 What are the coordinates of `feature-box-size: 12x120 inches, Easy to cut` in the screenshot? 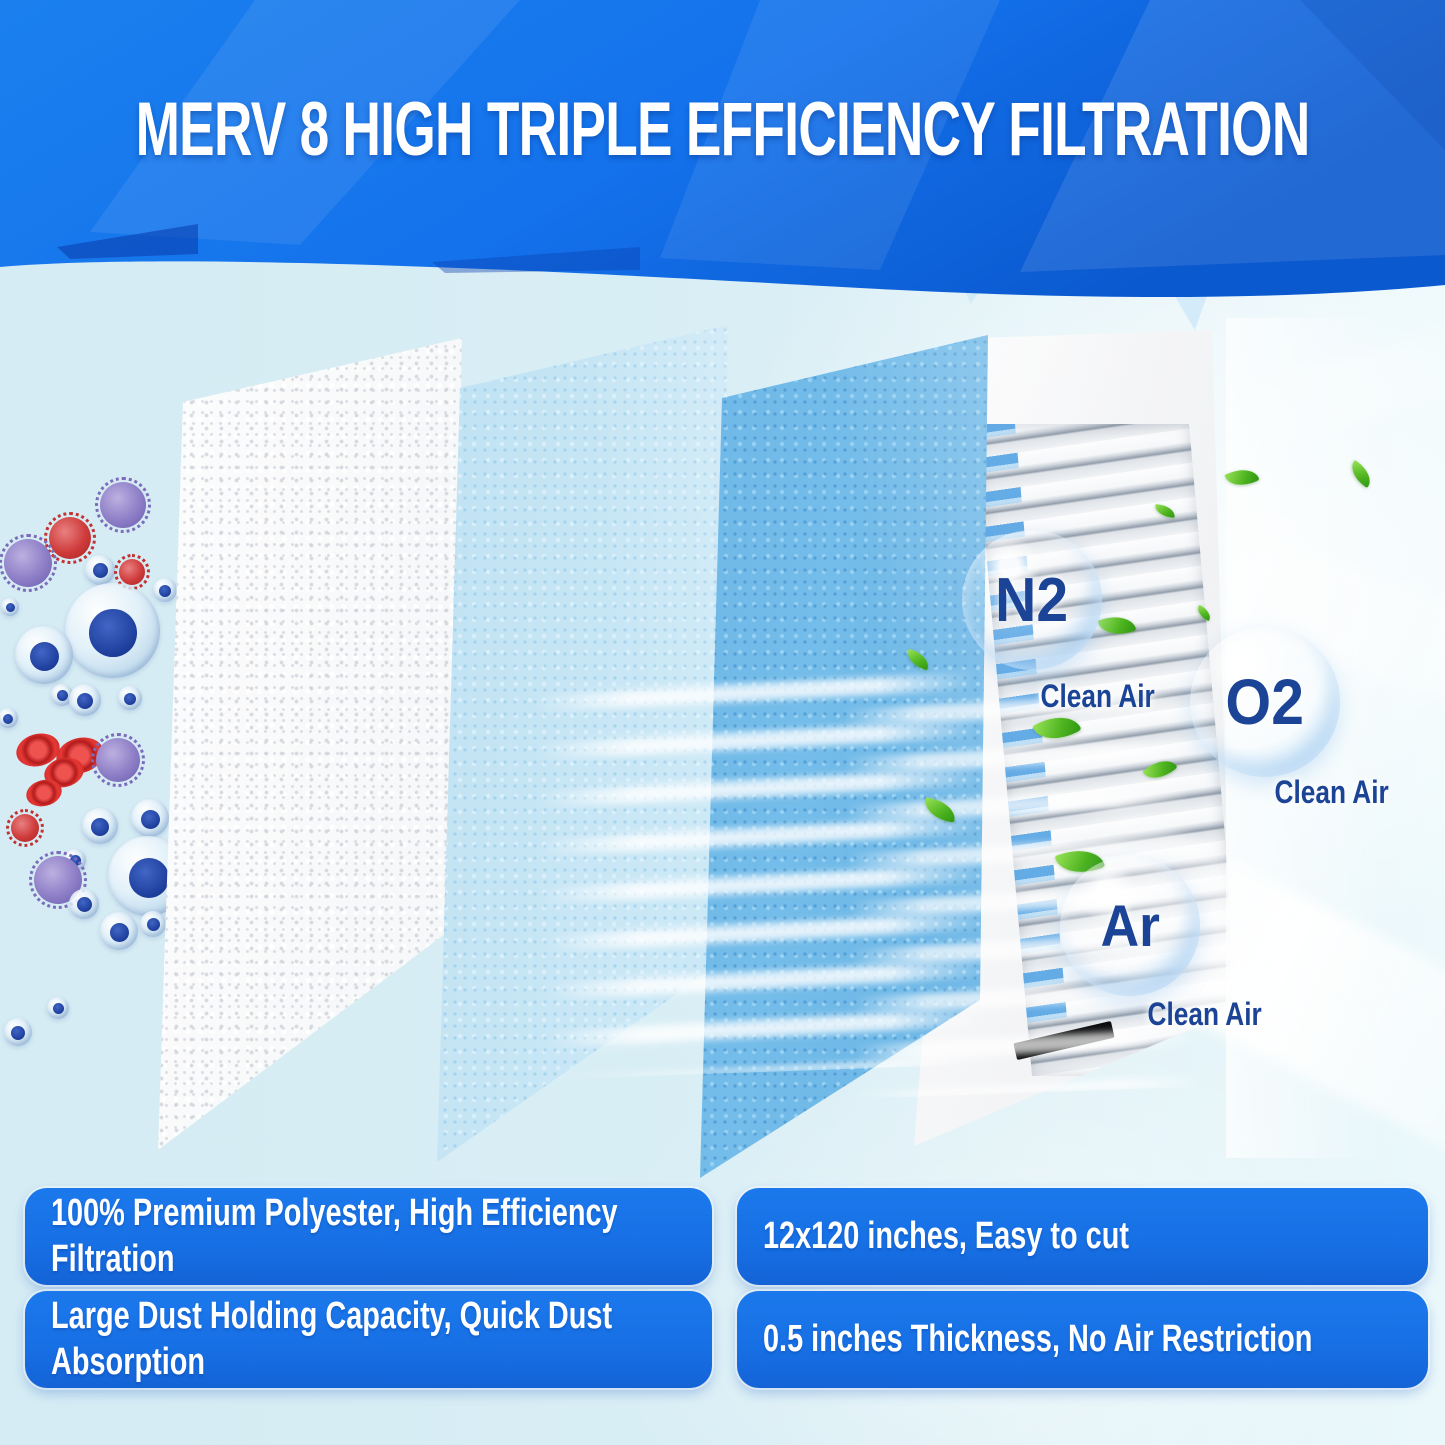 It's located at (1082, 1236).